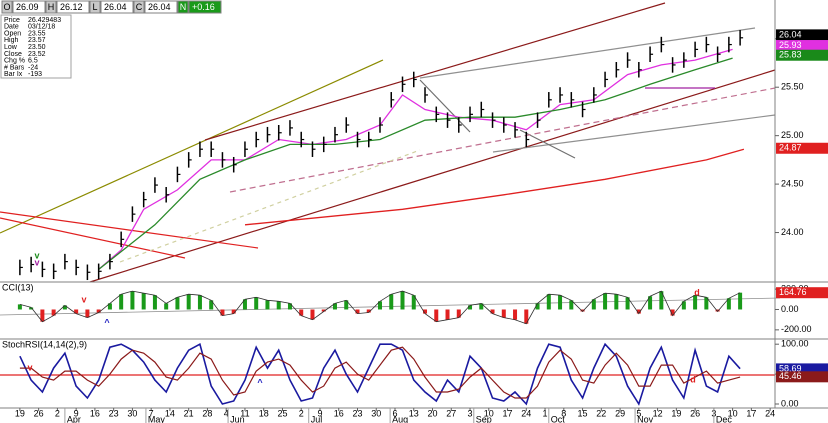 This screenshot has height=423, width=828. What do you see at coordinates (790, 55) in the screenshot?
I see `value-box-label: 25.83` at bounding box center [790, 55].